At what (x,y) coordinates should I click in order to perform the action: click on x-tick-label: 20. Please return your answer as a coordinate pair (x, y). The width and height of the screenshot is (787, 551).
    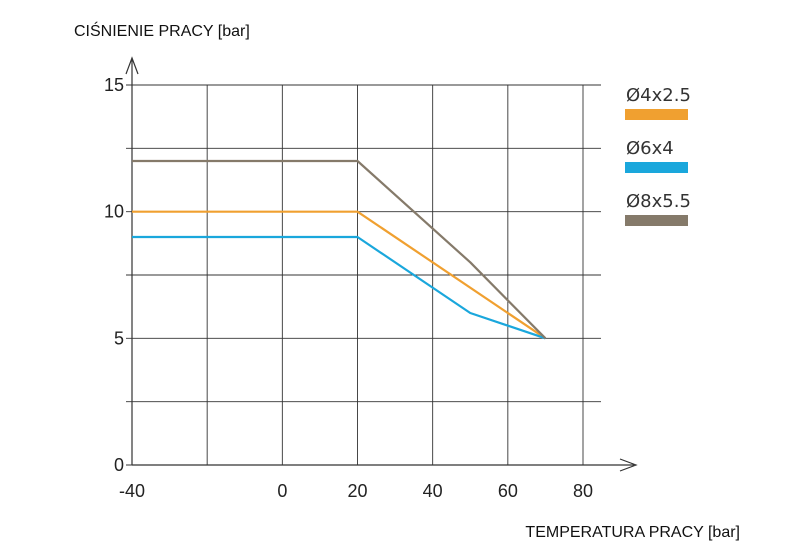
    Looking at the image, I should click on (357, 491).